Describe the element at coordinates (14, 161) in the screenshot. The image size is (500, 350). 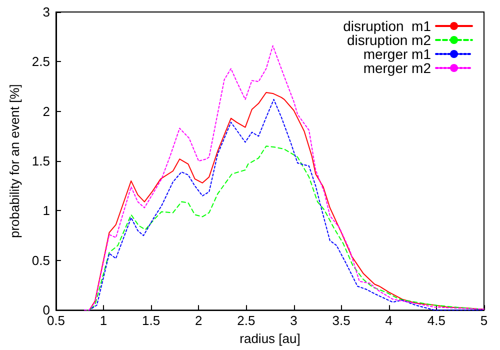
I see `y-axis-title: probability for an event [%]` at that location.